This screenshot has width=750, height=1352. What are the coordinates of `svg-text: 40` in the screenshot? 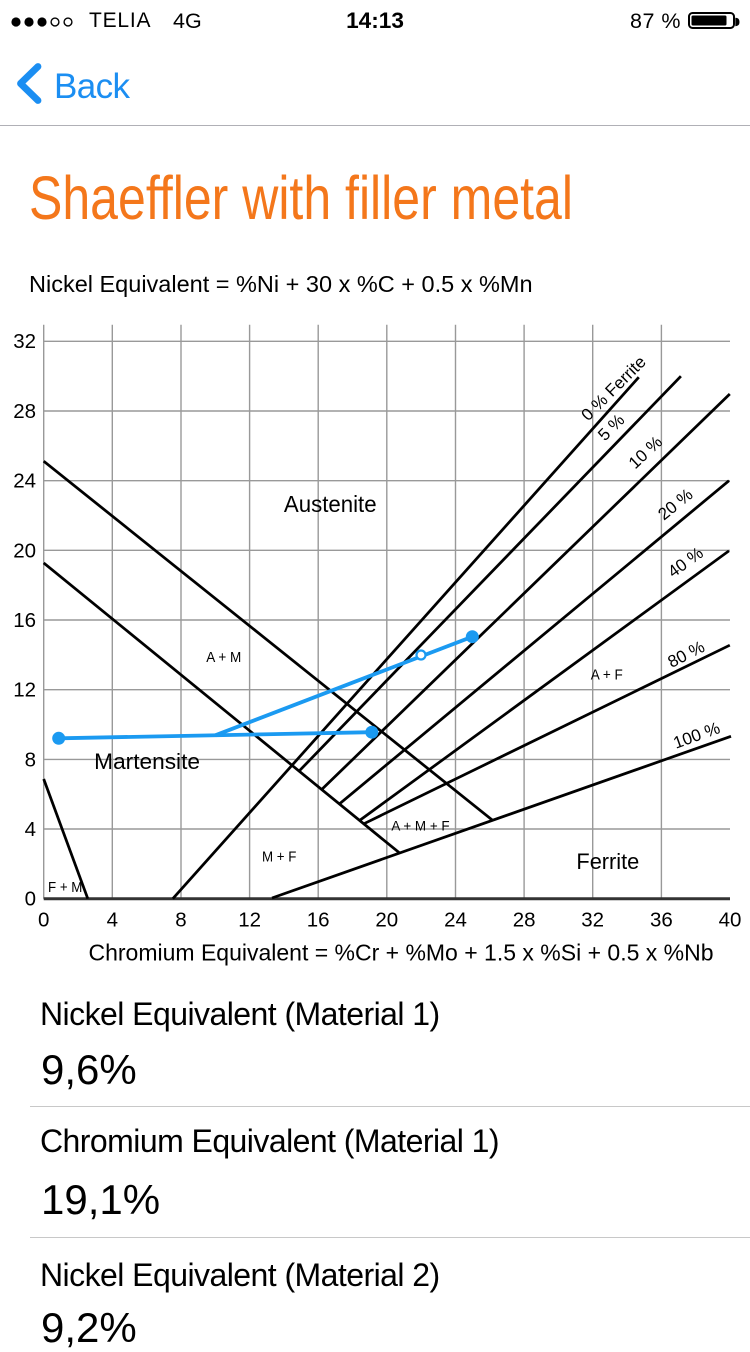 It's located at (730, 920).